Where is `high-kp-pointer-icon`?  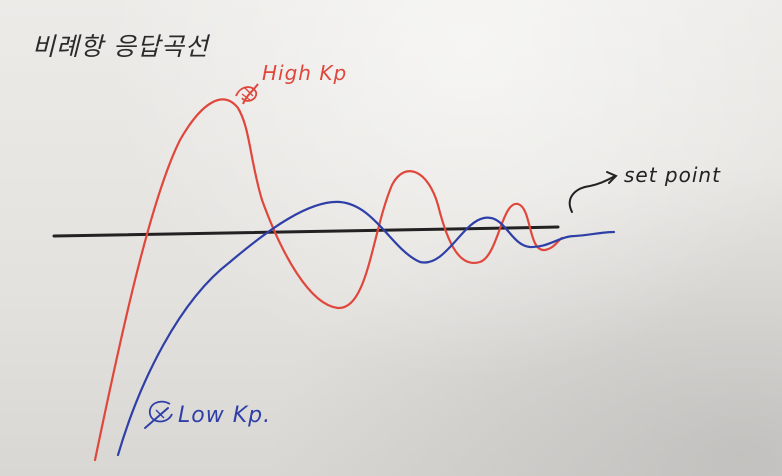
high-kp-pointer-icon is located at coordinates (247, 94).